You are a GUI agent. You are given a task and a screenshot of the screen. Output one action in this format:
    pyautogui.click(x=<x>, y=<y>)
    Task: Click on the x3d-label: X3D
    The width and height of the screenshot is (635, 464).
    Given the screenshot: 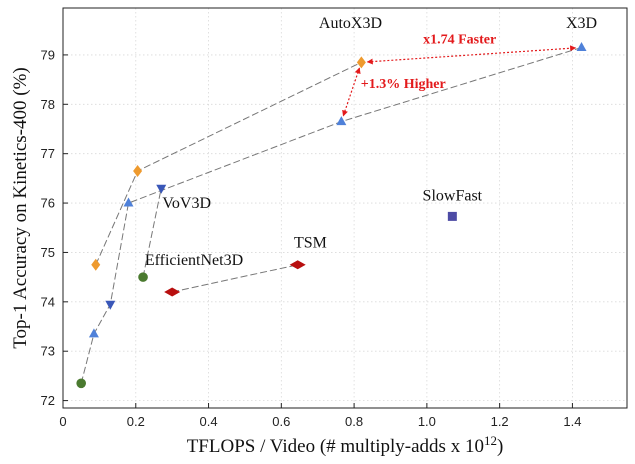 What is the action you would take?
    pyautogui.click(x=581, y=23)
    